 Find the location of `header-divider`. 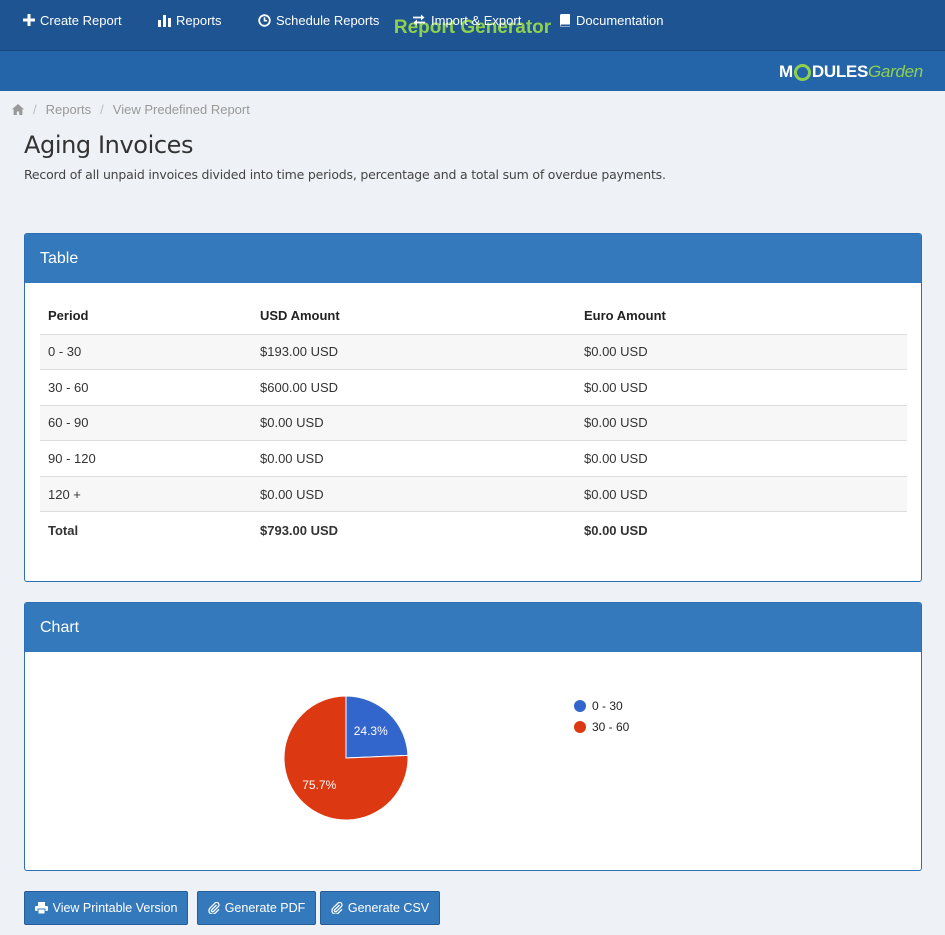

header-divider is located at coordinates (472, 50).